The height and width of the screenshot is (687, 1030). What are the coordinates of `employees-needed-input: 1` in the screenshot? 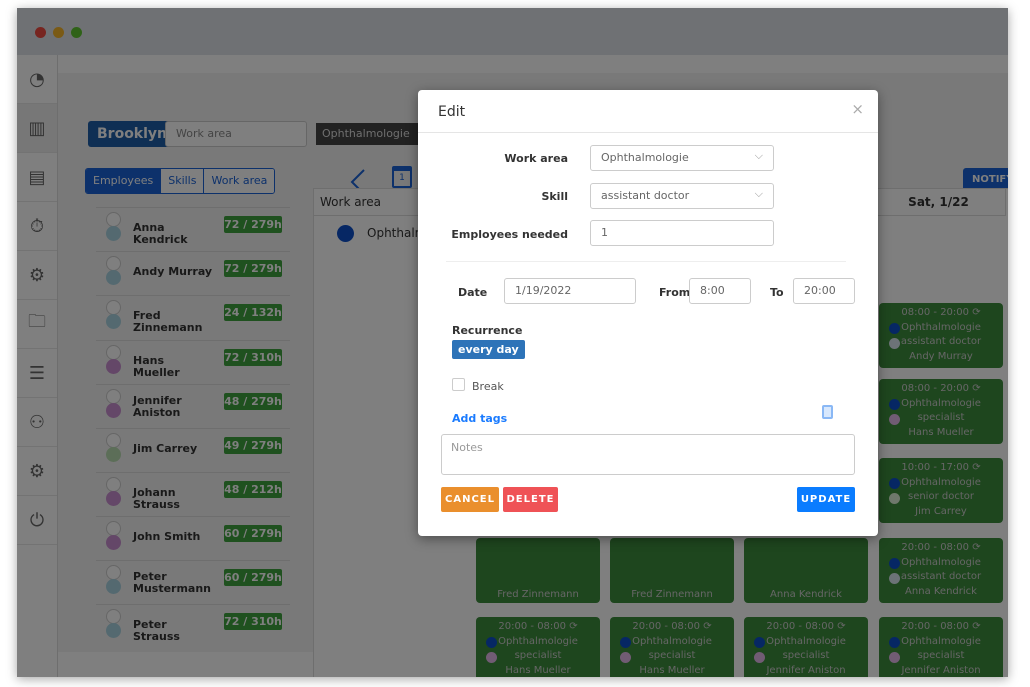 It's located at (682, 233).